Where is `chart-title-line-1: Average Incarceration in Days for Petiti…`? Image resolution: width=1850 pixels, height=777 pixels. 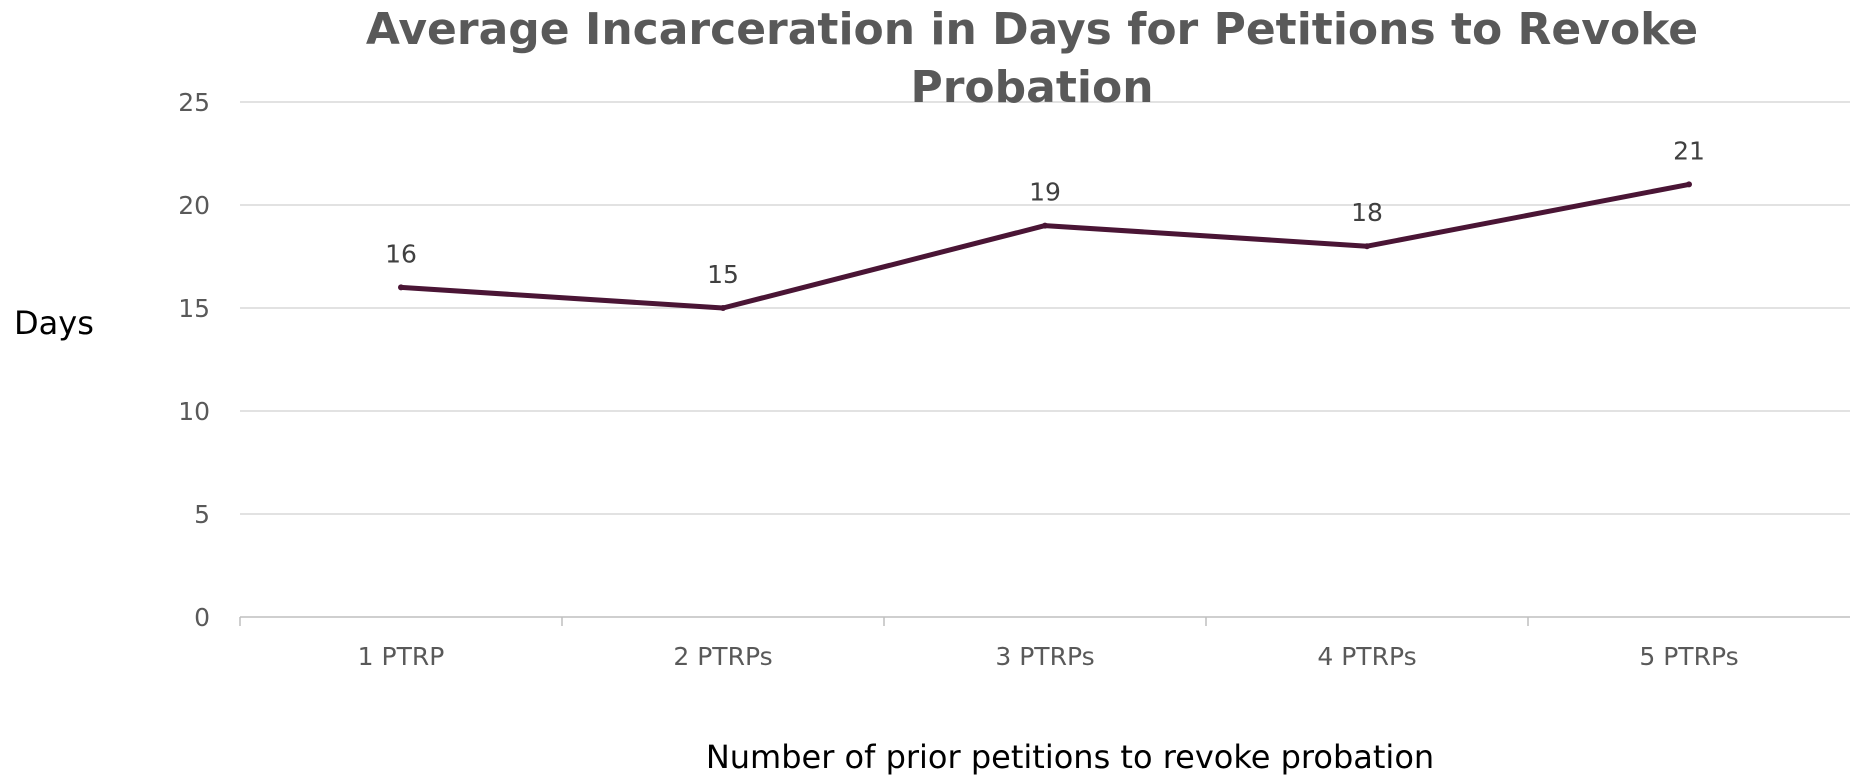
chart-title-line-1: Average Incarceration in Days for Petiti… is located at coordinates (1032, 29).